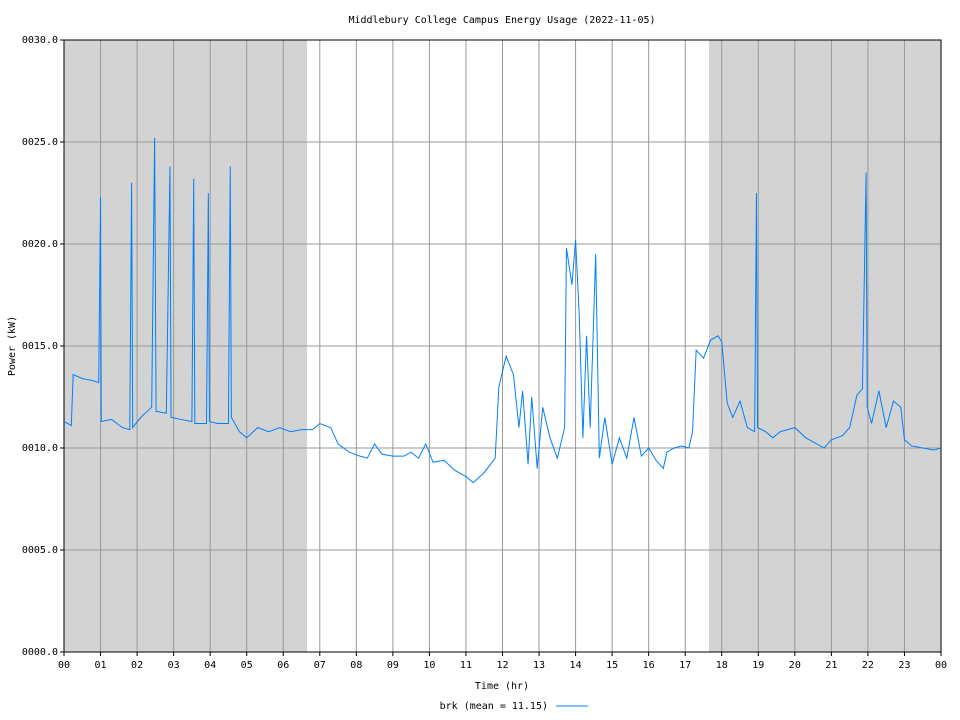 The height and width of the screenshot is (720, 960). What do you see at coordinates (685, 665) in the screenshot?
I see `x-tick-label: 17` at bounding box center [685, 665].